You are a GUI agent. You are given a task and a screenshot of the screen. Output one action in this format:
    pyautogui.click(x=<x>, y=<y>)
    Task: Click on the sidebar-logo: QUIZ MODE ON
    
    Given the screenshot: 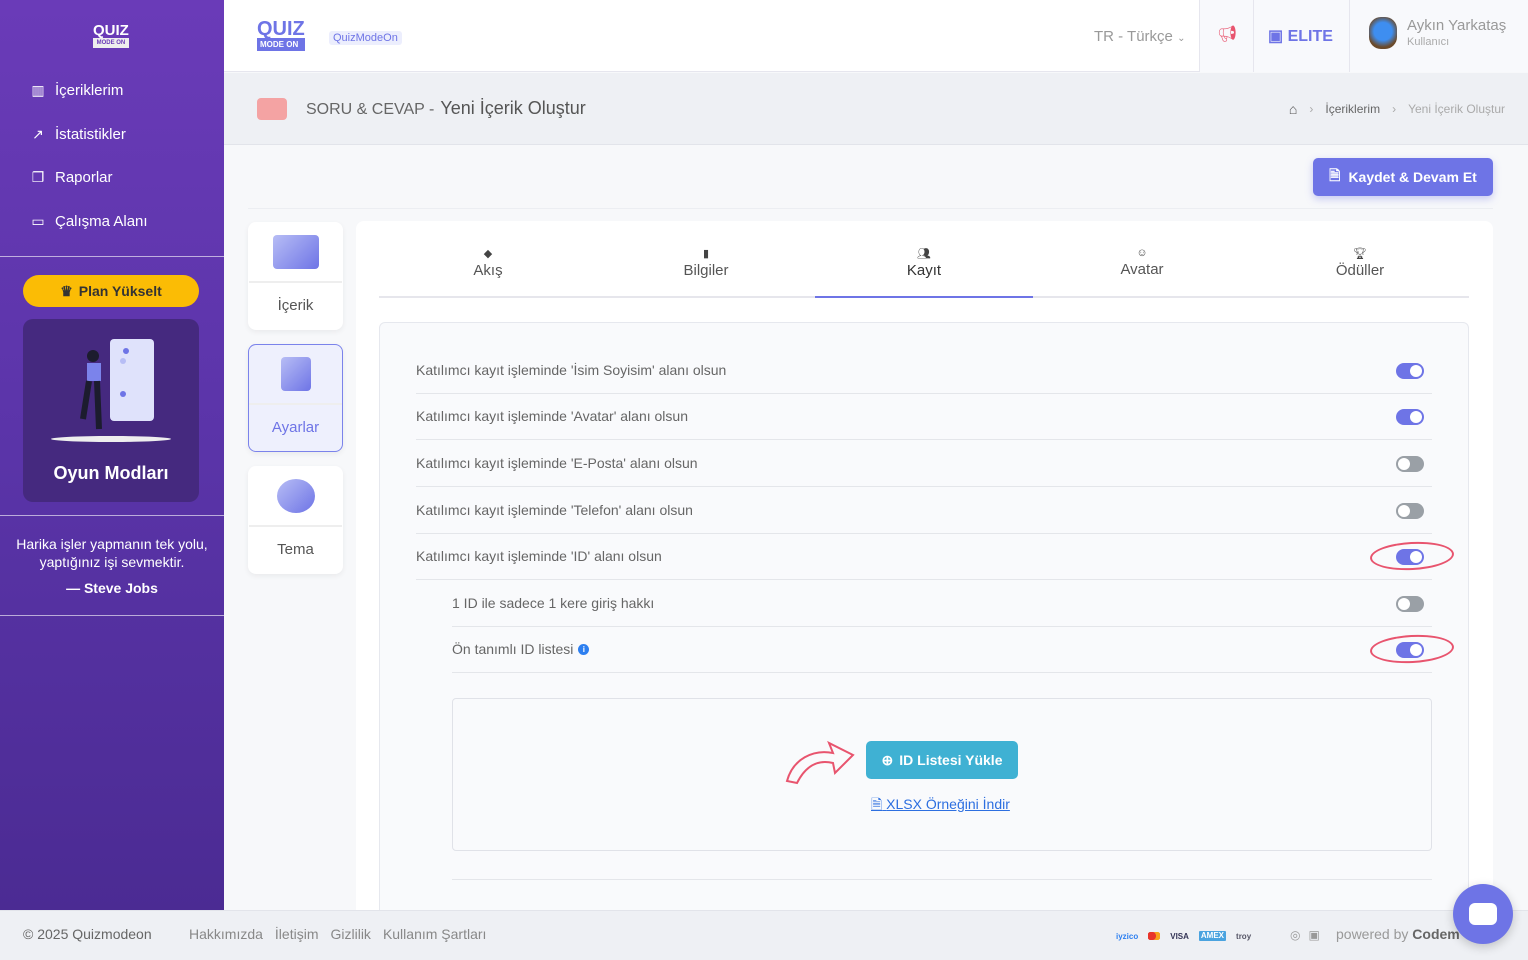 What is the action you would take?
    pyautogui.click(x=111, y=35)
    